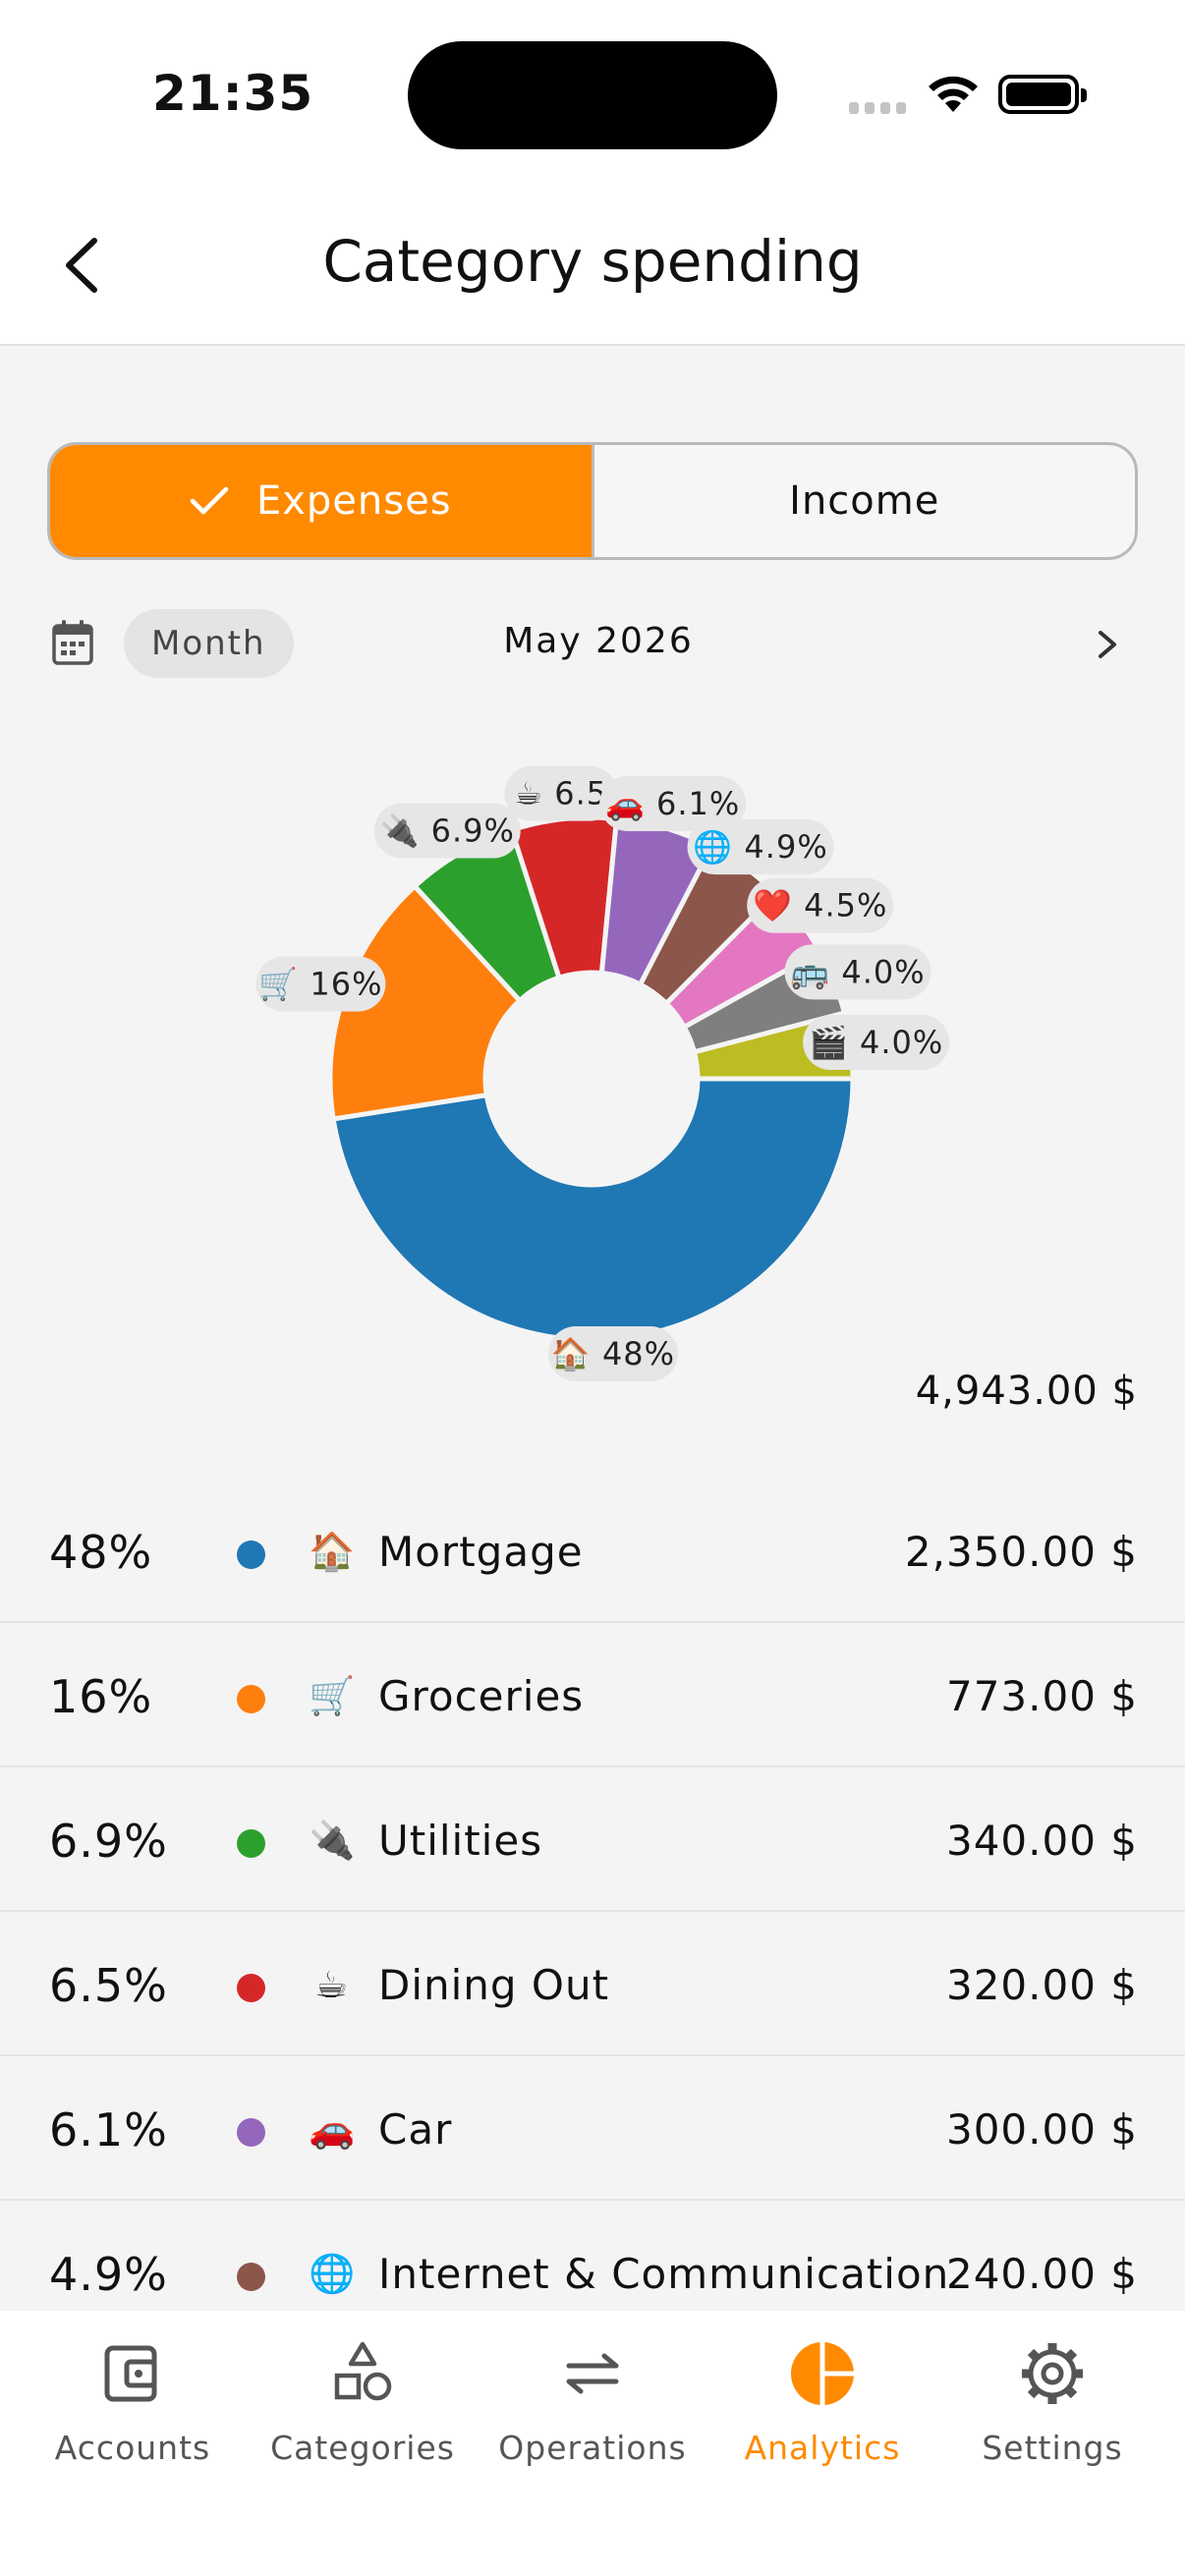  What do you see at coordinates (416, 2129) in the screenshot?
I see `category-name: Car` at bounding box center [416, 2129].